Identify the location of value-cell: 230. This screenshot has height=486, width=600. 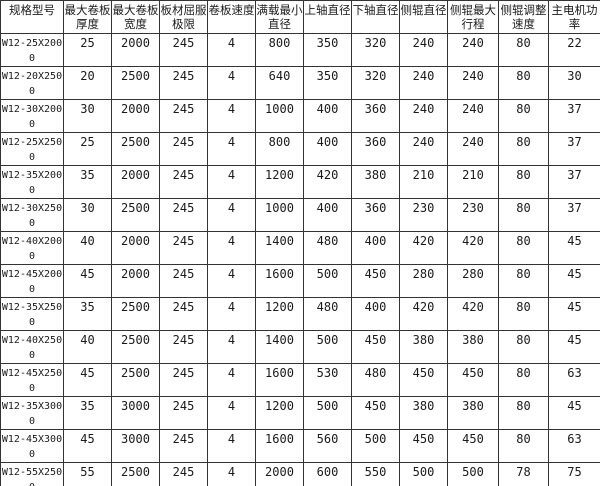
(423, 215).